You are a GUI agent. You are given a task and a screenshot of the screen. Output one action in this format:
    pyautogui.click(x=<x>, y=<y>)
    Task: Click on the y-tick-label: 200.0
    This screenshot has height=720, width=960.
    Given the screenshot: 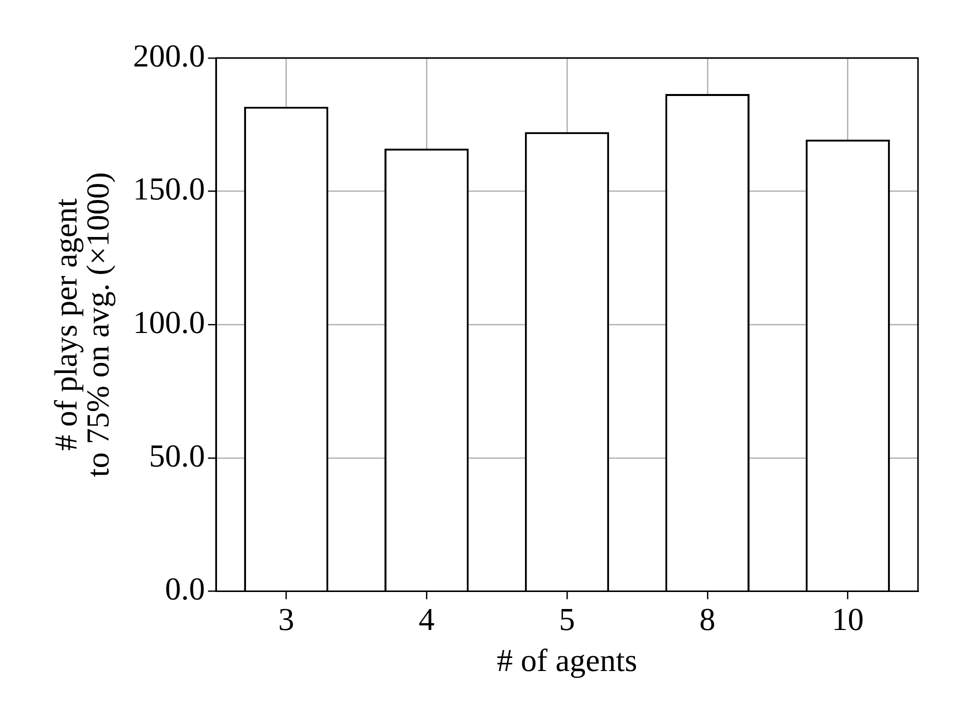 What is the action you would take?
    pyautogui.click(x=169, y=55)
    